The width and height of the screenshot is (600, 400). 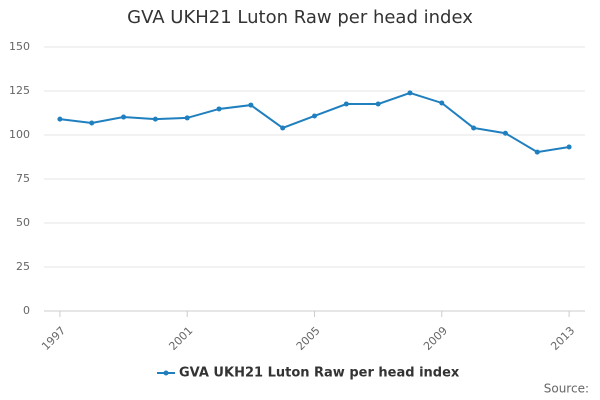 What do you see at coordinates (26, 310) in the screenshot?
I see `y-tick-label: 0` at bounding box center [26, 310].